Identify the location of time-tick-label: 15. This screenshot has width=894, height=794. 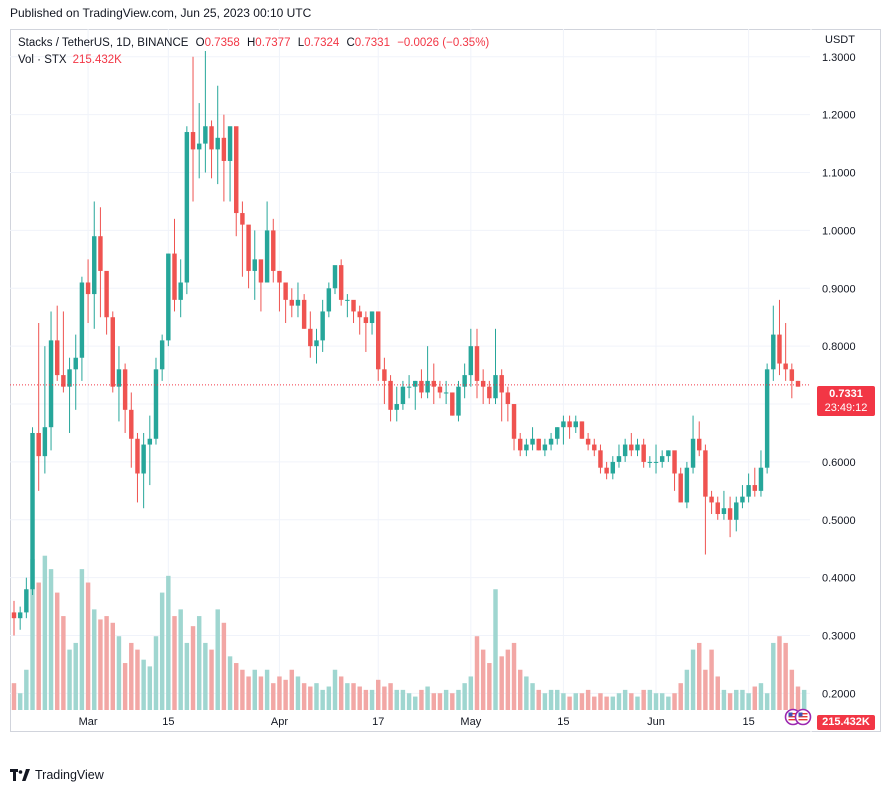
(168, 722).